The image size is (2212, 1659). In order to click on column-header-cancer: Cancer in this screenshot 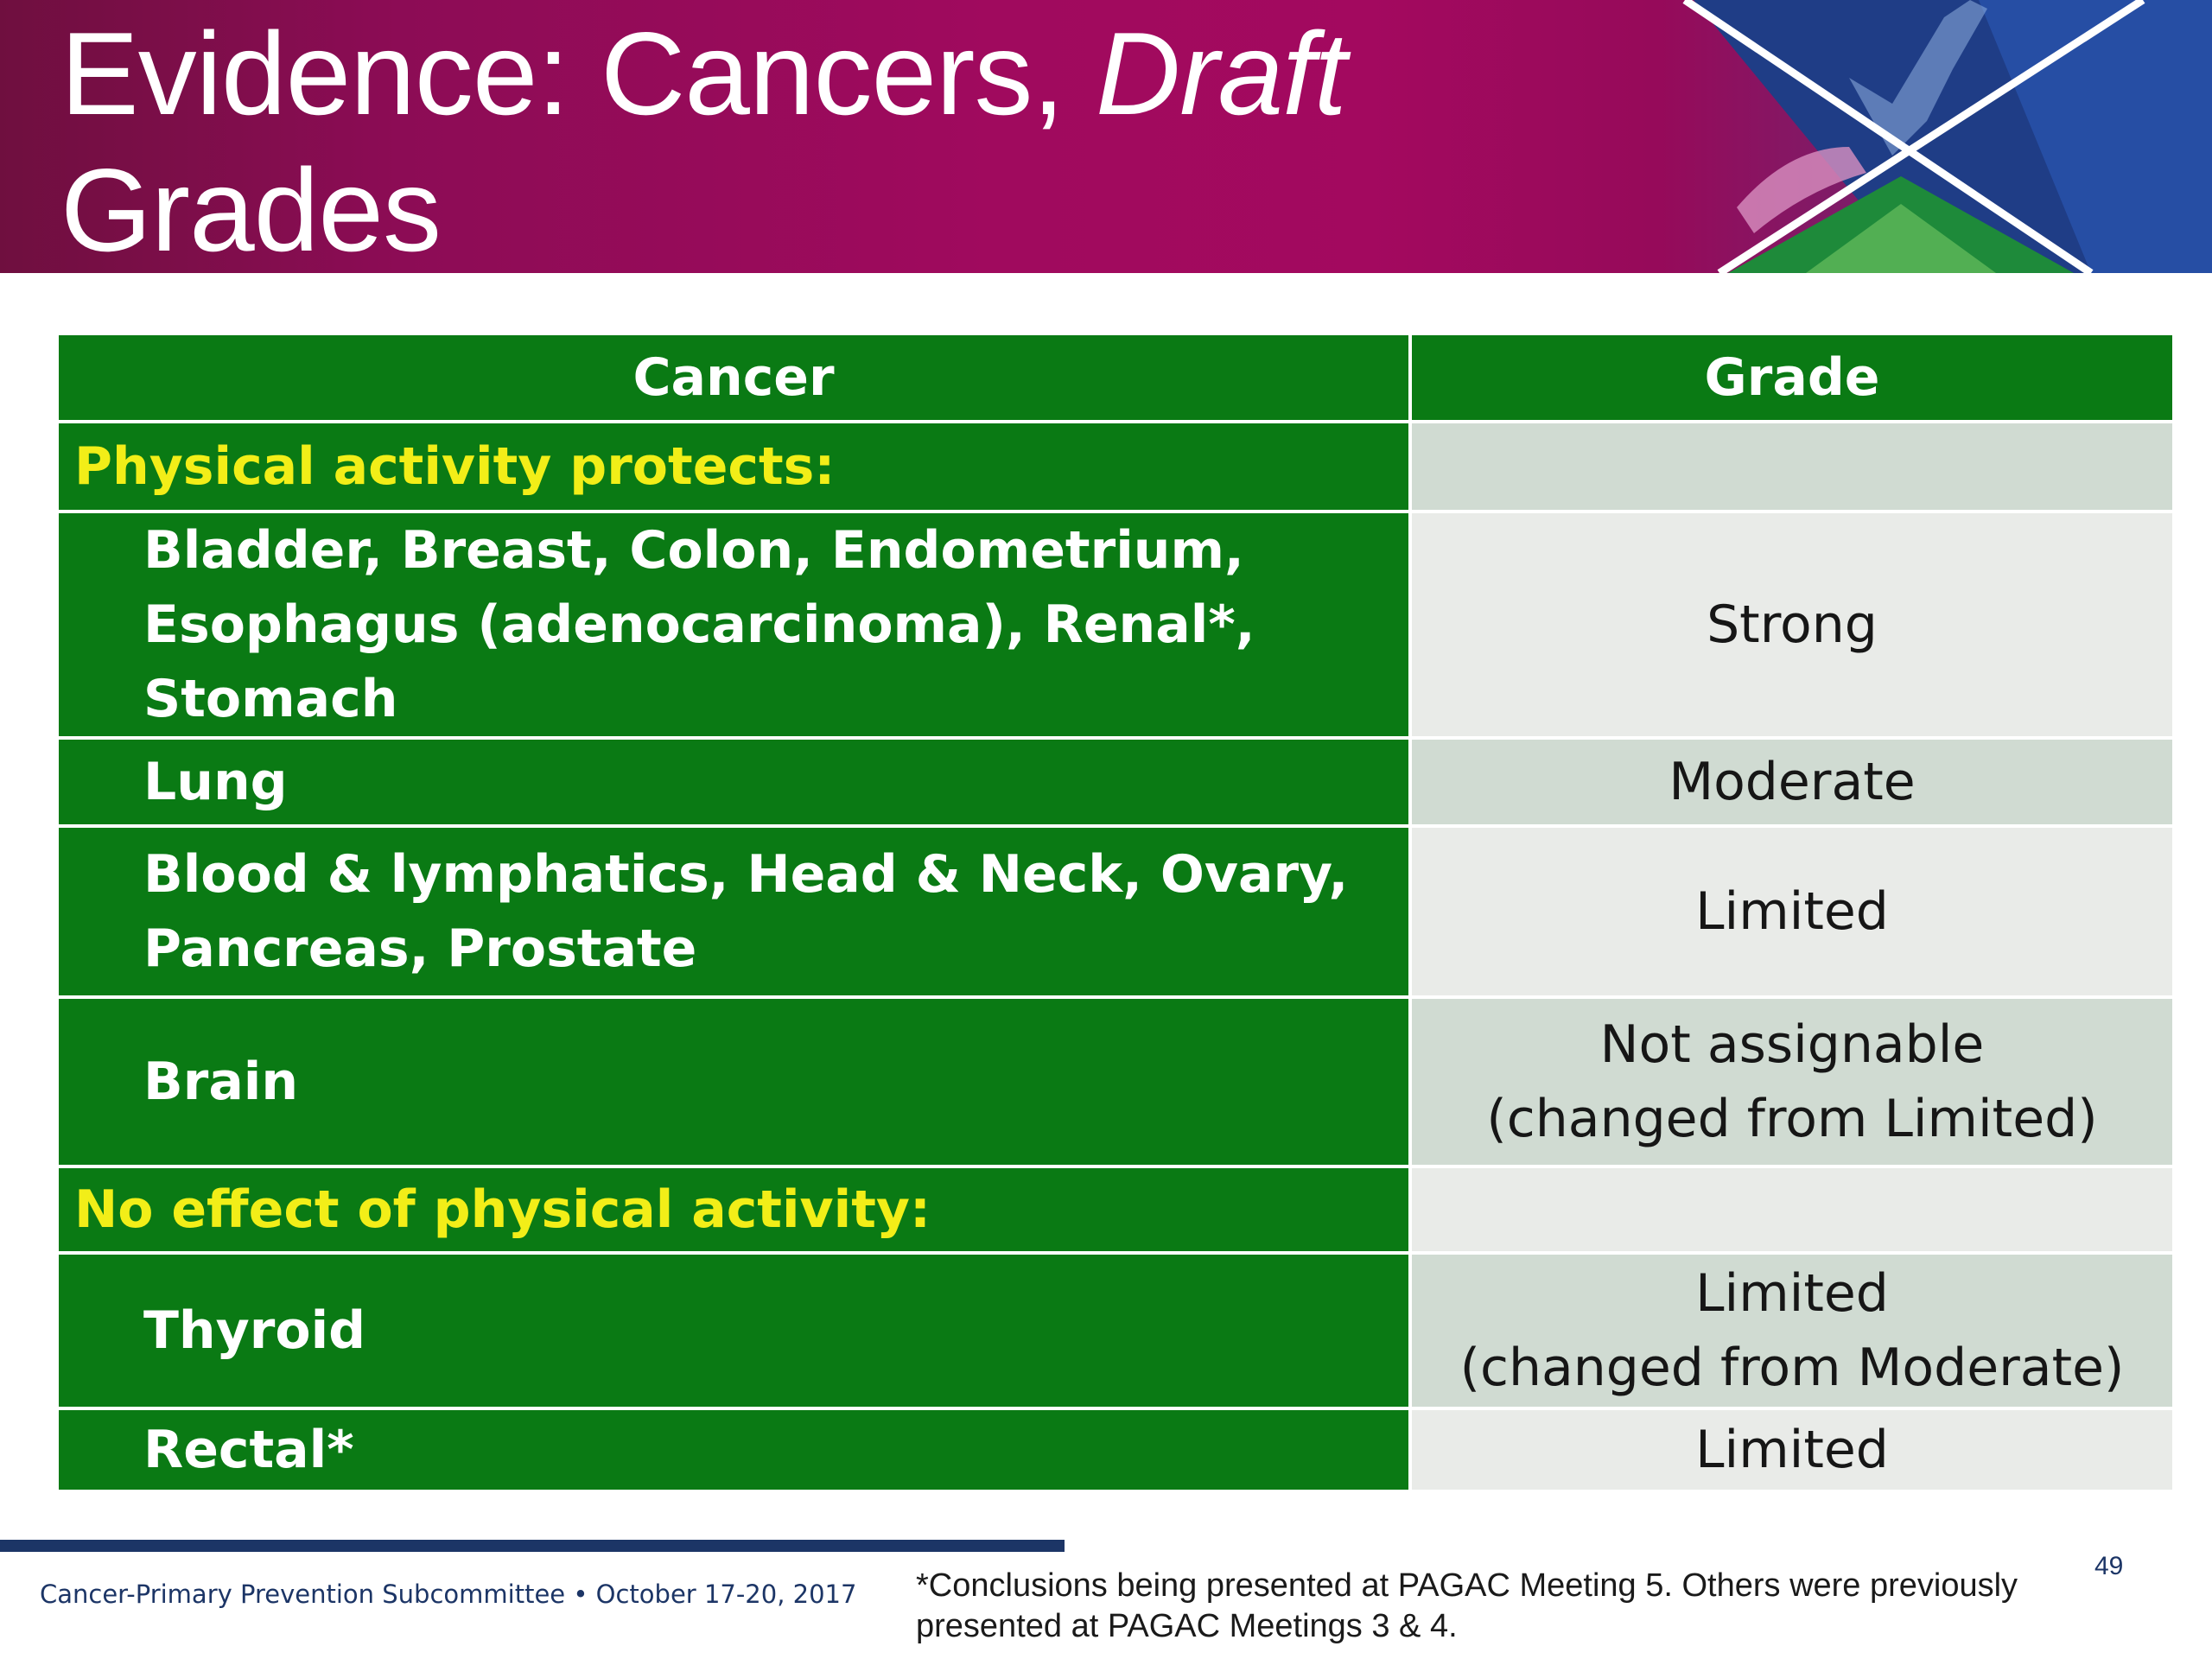, I will do `click(733, 377)`.